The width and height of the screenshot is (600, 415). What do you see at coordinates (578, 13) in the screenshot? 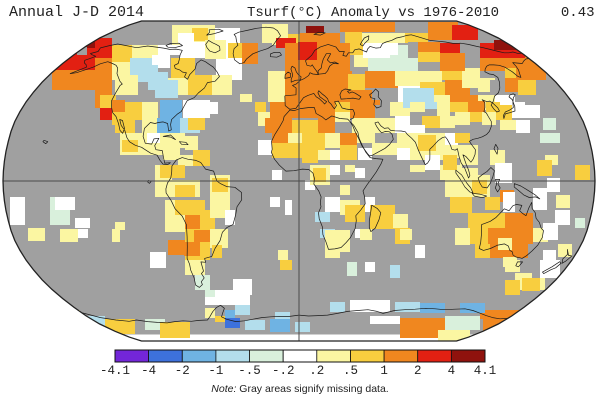
I see `svg-text: 0.43` at bounding box center [578, 13].